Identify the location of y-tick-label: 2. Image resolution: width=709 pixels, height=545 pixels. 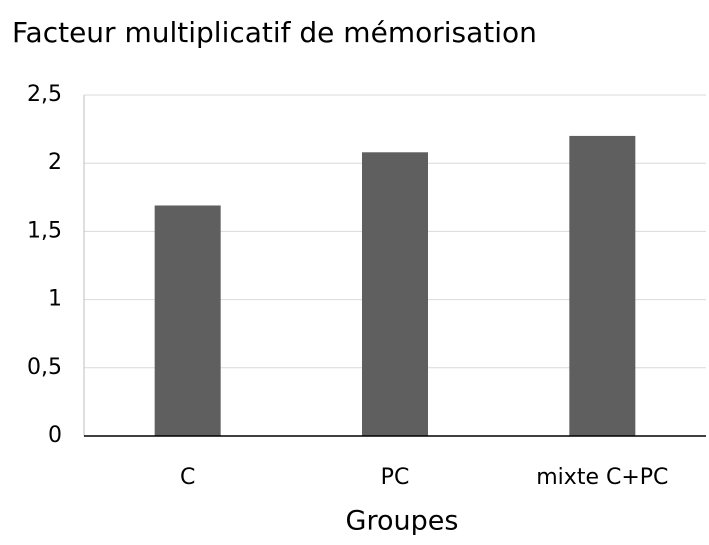
(55, 162).